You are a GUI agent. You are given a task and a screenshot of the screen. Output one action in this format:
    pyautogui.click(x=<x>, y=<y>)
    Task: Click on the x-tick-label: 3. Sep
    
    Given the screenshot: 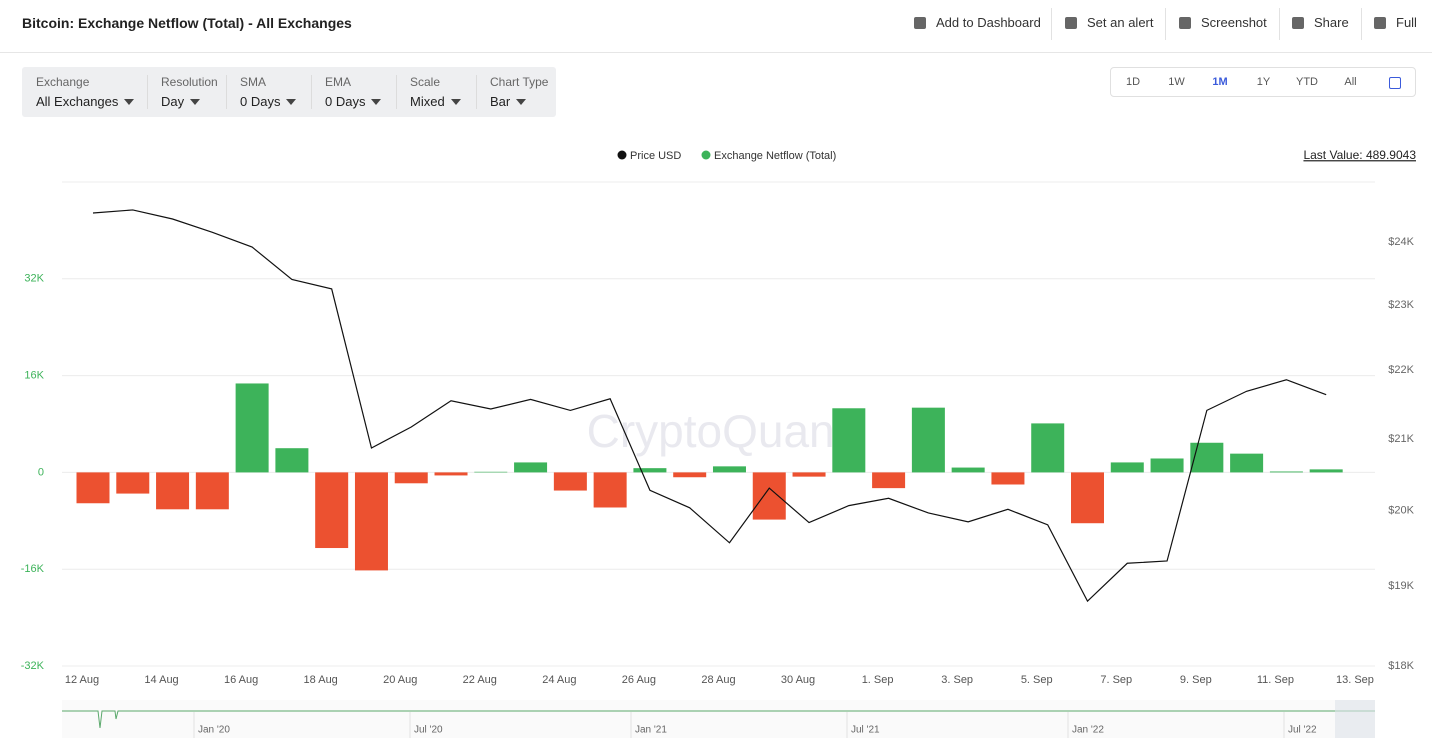 What is the action you would take?
    pyautogui.click(x=957, y=680)
    